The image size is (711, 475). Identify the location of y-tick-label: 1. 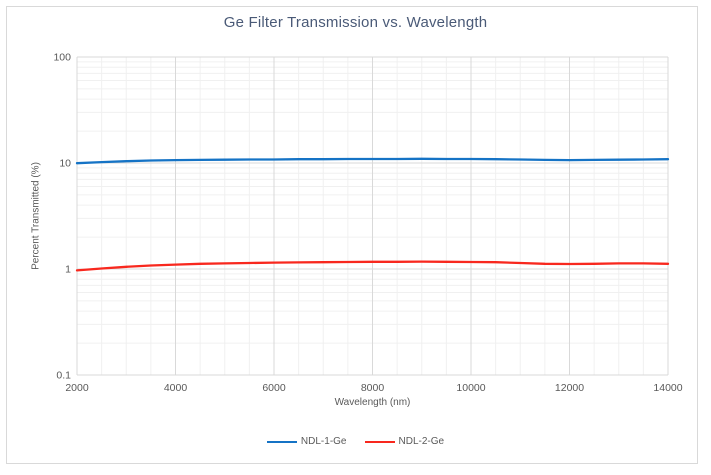
(68, 270).